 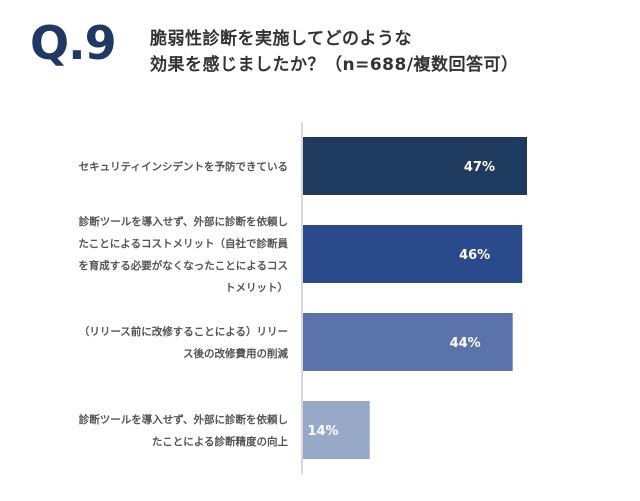 I want to click on category-label-2-line-4: トメリット）, so click(x=256, y=287).